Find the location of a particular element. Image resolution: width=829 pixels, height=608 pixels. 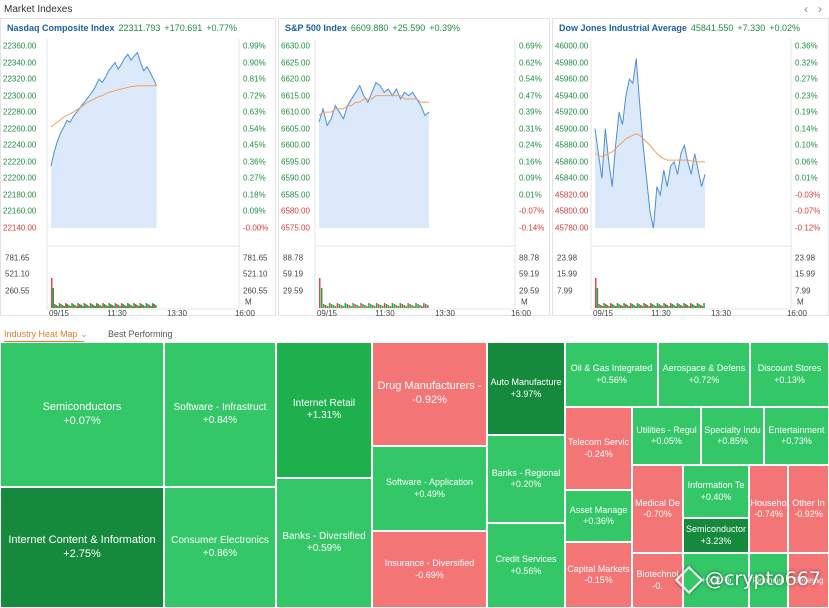

industry-change: +0.56% is located at coordinates (526, 570).